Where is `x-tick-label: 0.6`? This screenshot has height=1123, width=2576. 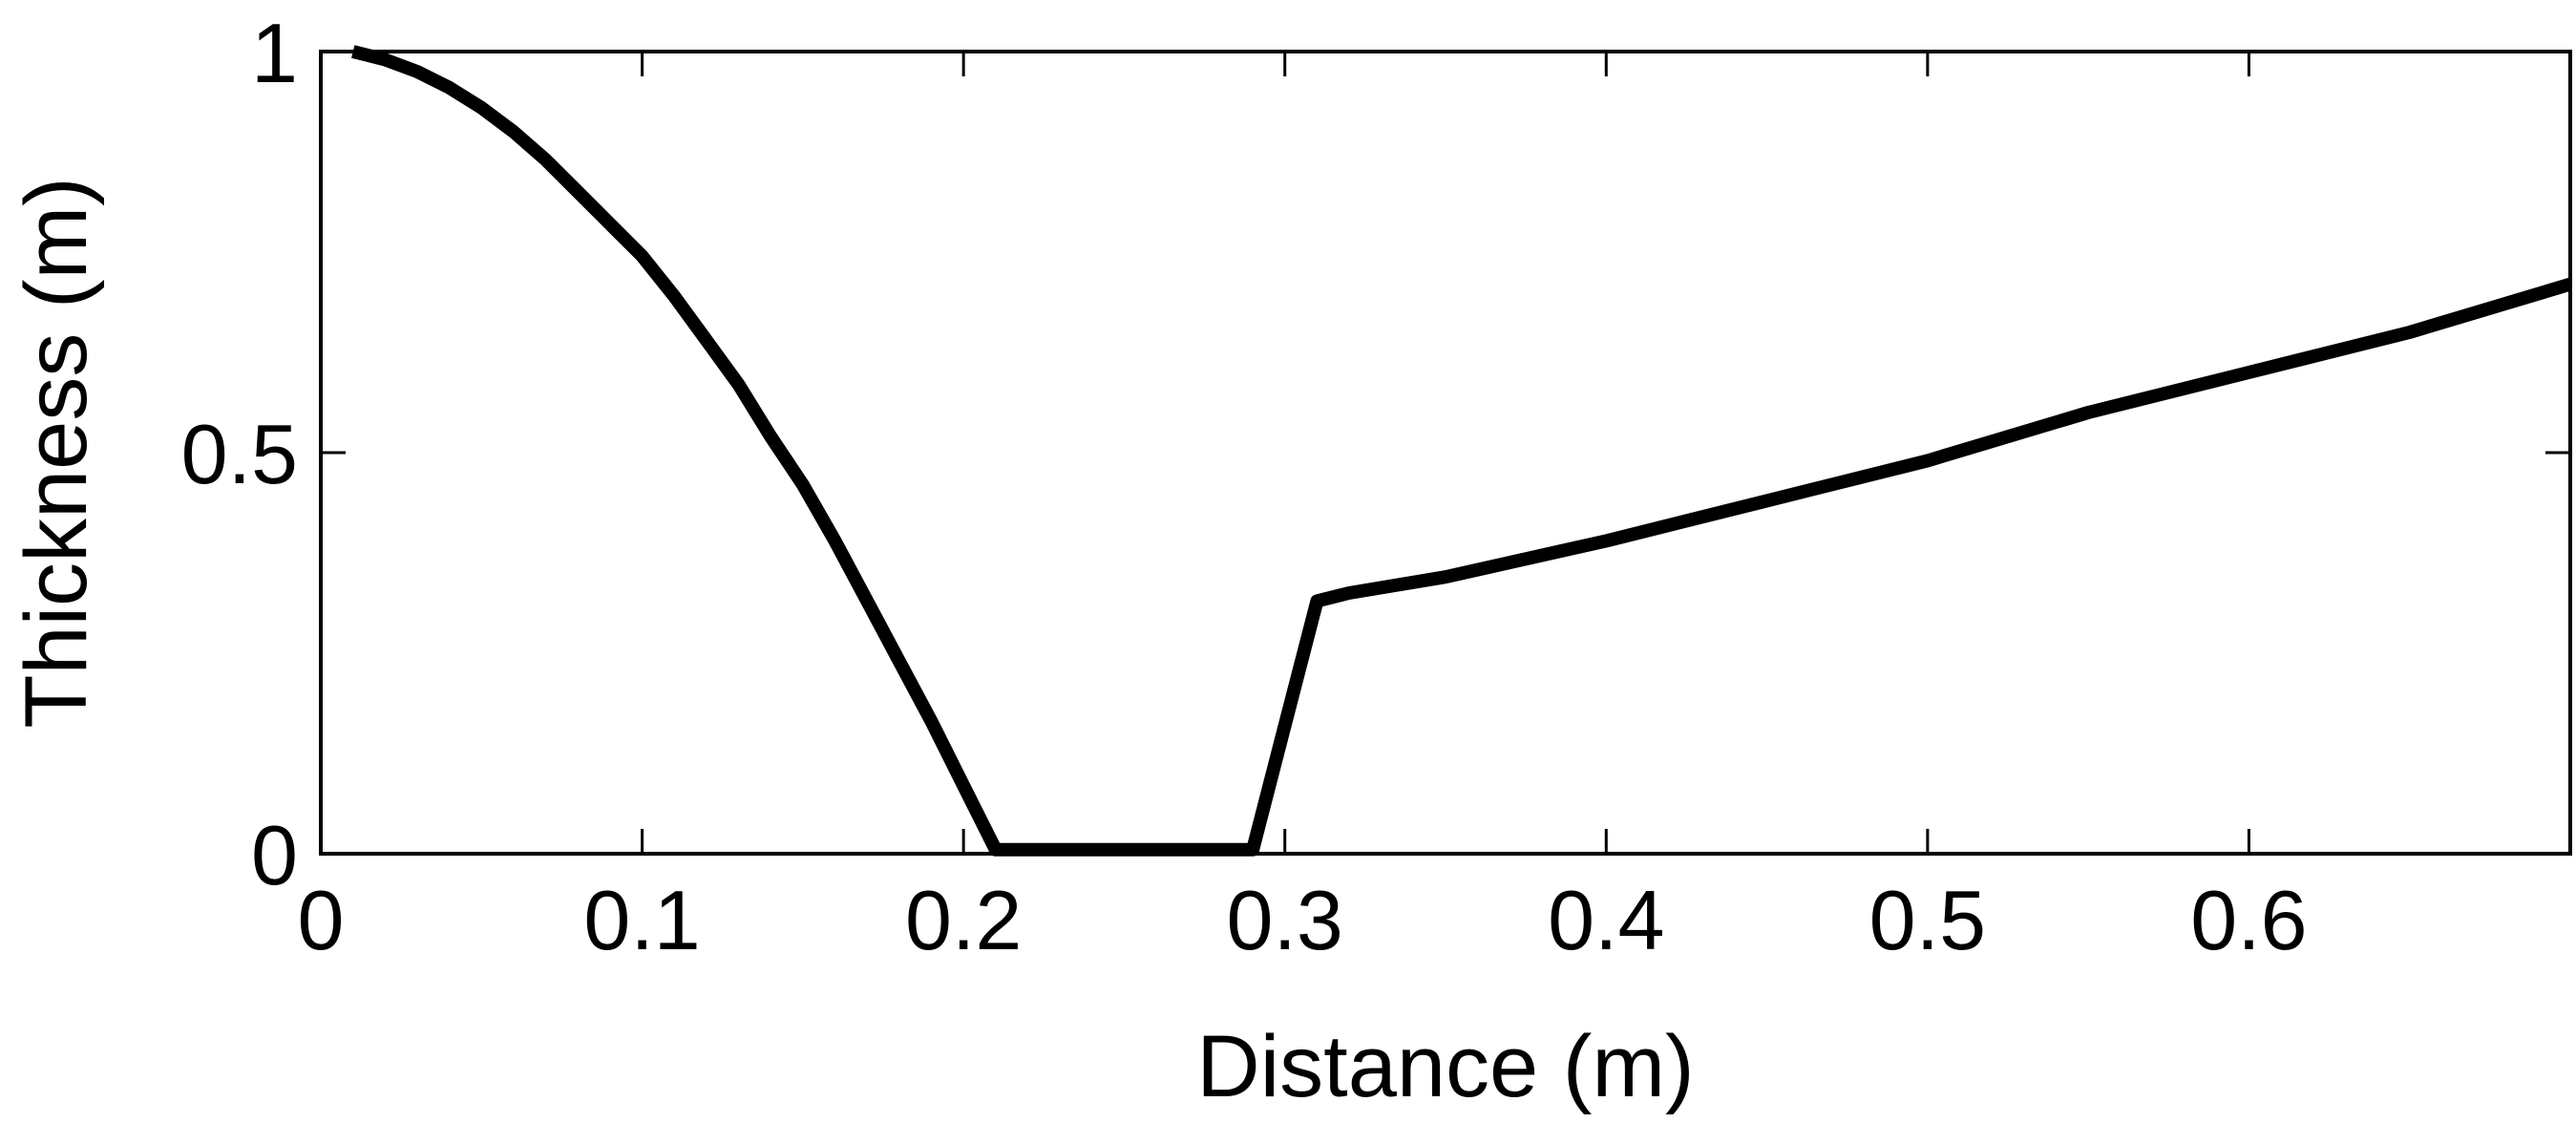
x-tick-label: 0.6 is located at coordinates (2248, 920).